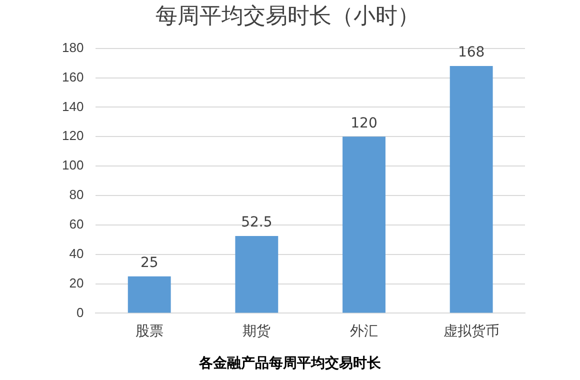  What do you see at coordinates (73, 136) in the screenshot?
I see `y-tick-label: 120` at bounding box center [73, 136].